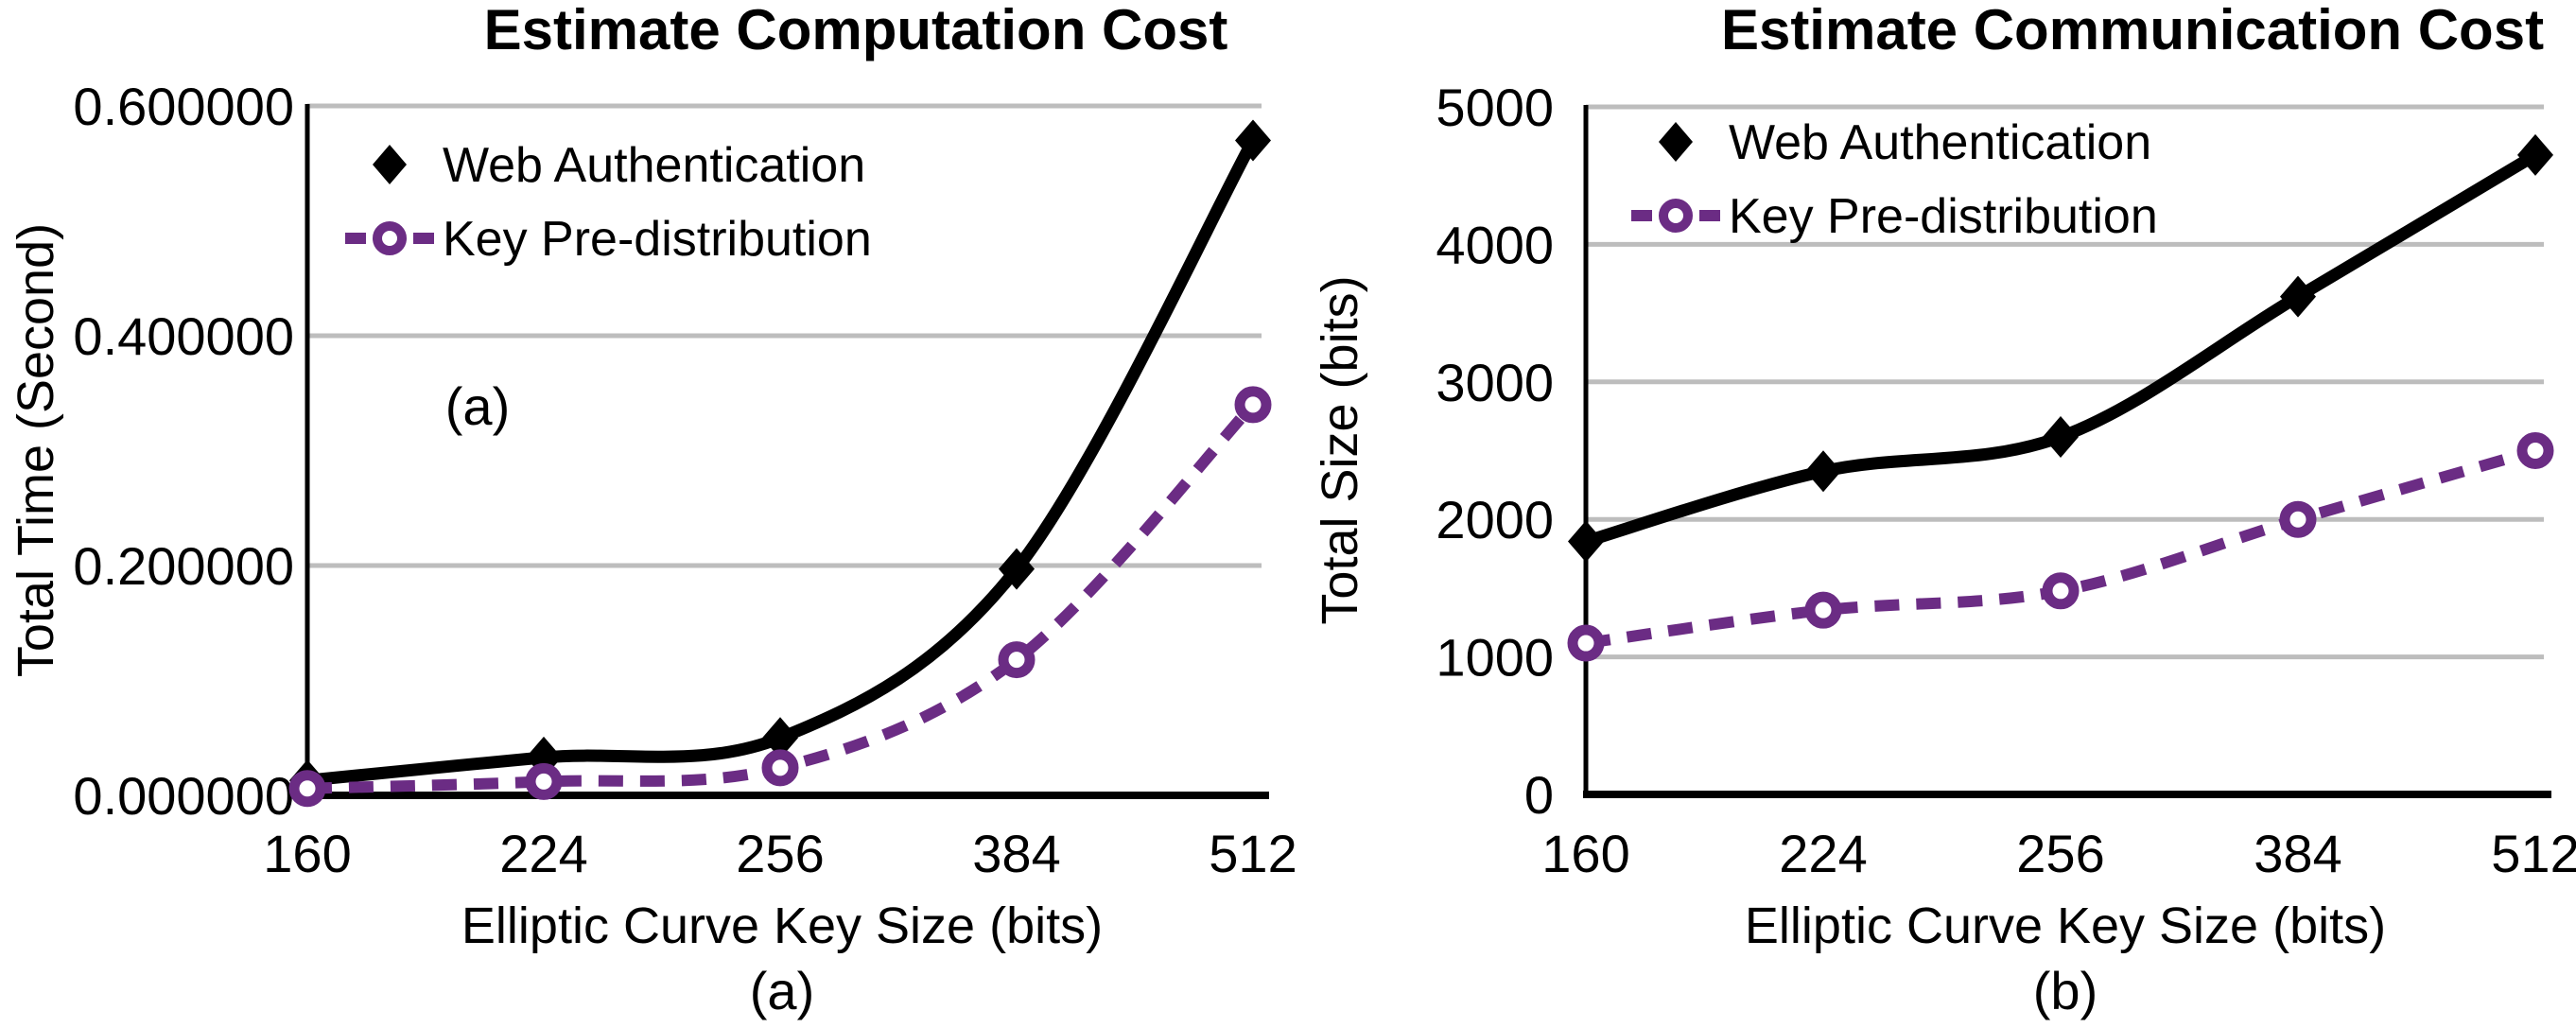 The width and height of the screenshot is (2576, 1028). I want to click on y-tick-label: 0.400000, so click(183, 336).